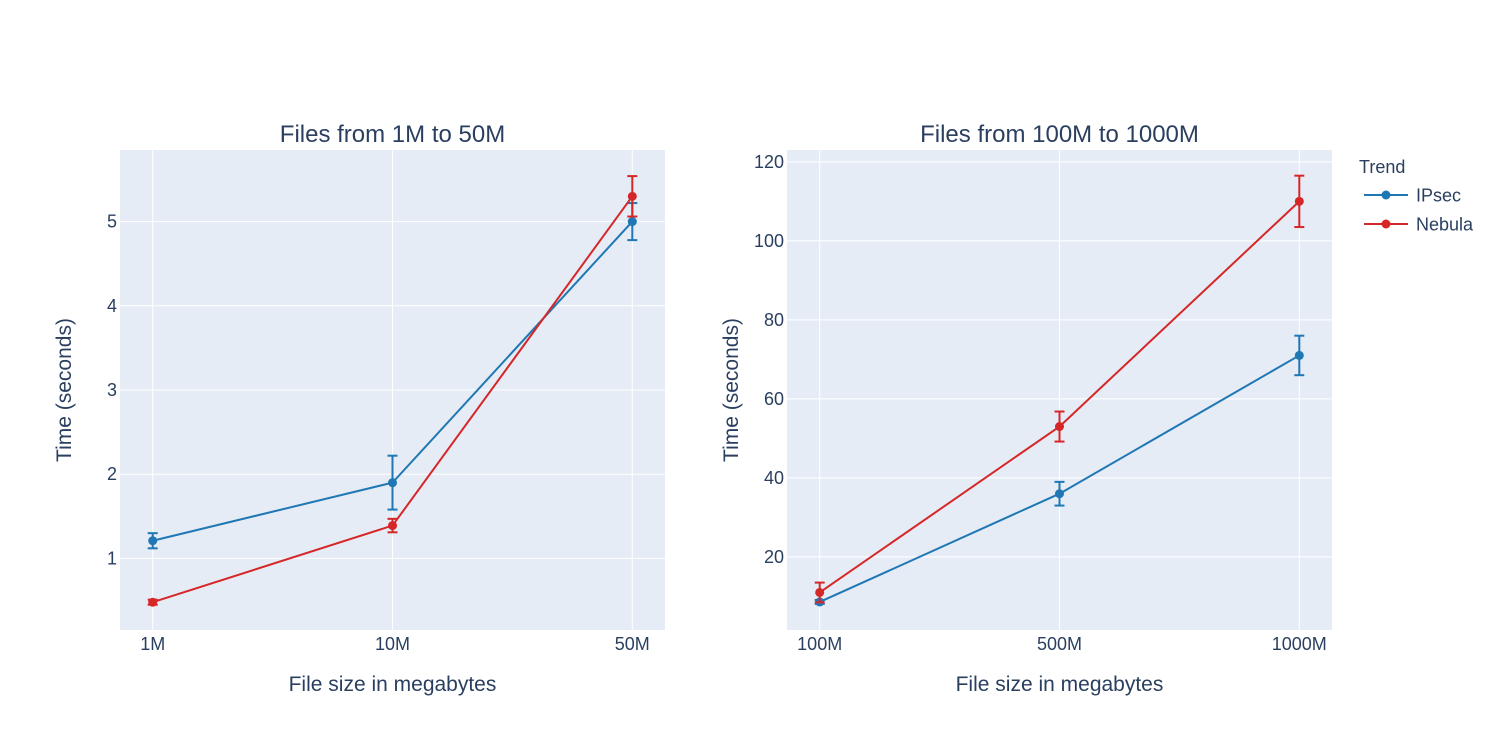 The image size is (1500, 750). Describe the element at coordinates (152, 644) in the screenshot. I see `x-tick-label: 1M` at that location.